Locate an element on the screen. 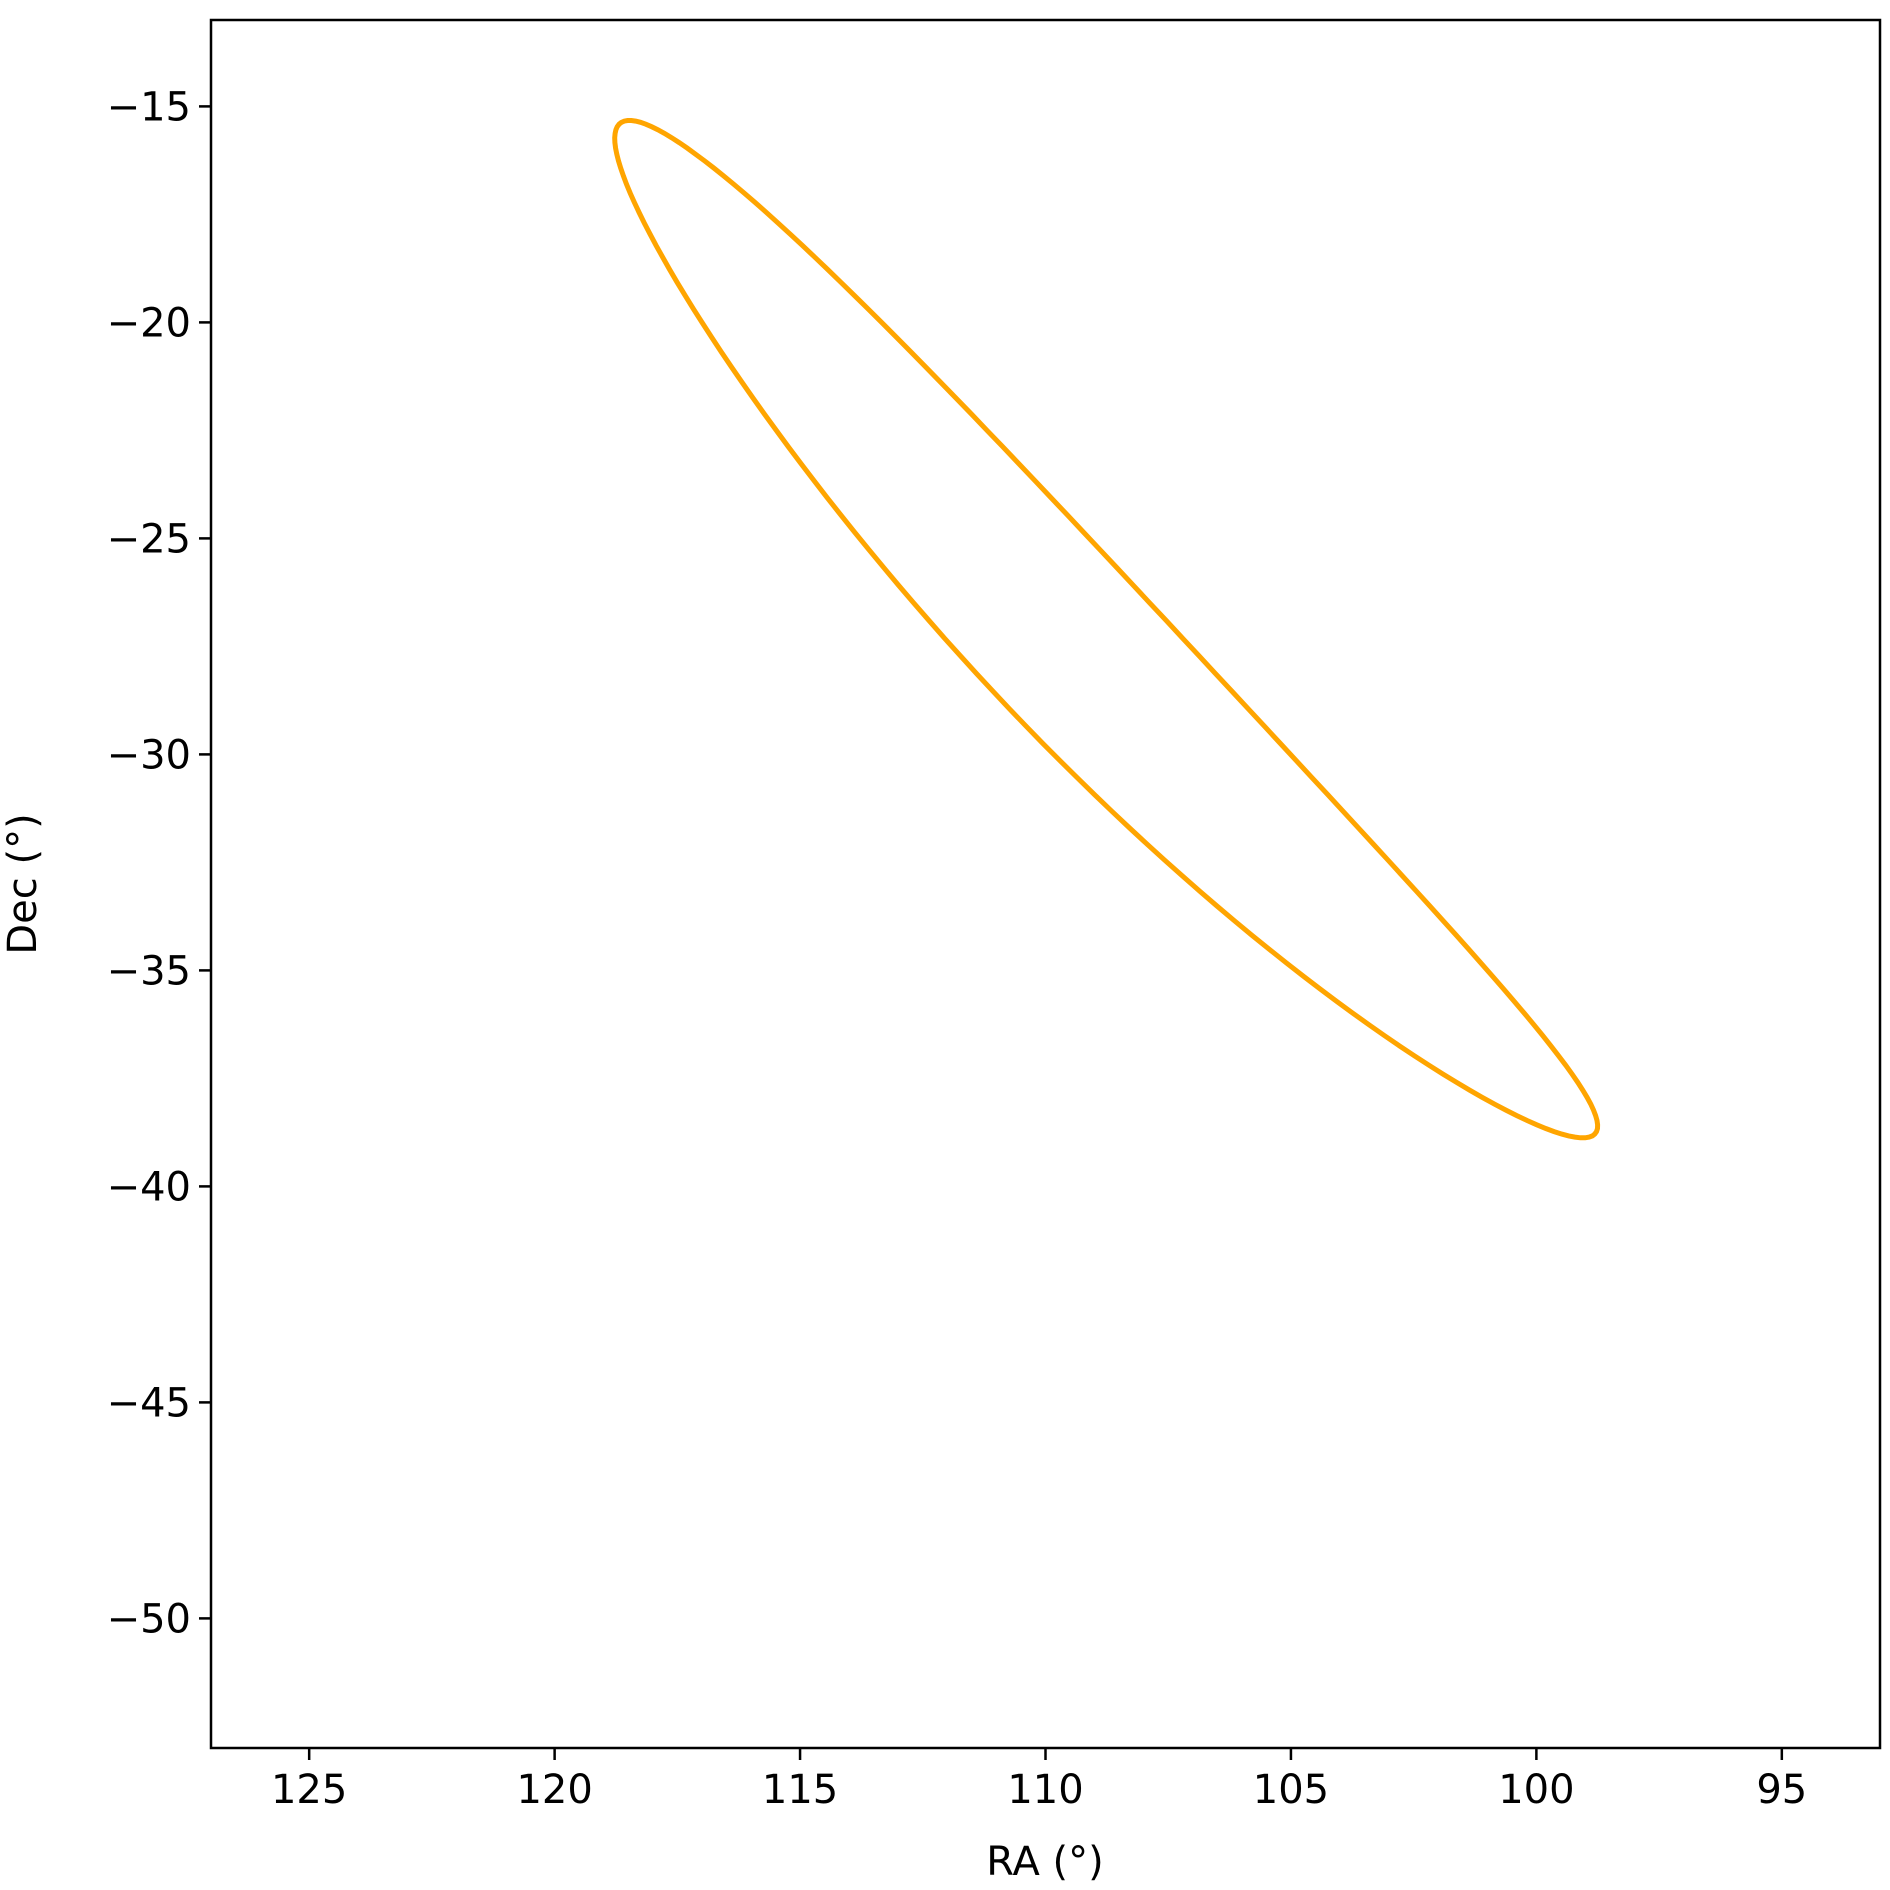  x-axis: 125 120 115 110 105 100 95 is located at coordinates (1039, 1780).